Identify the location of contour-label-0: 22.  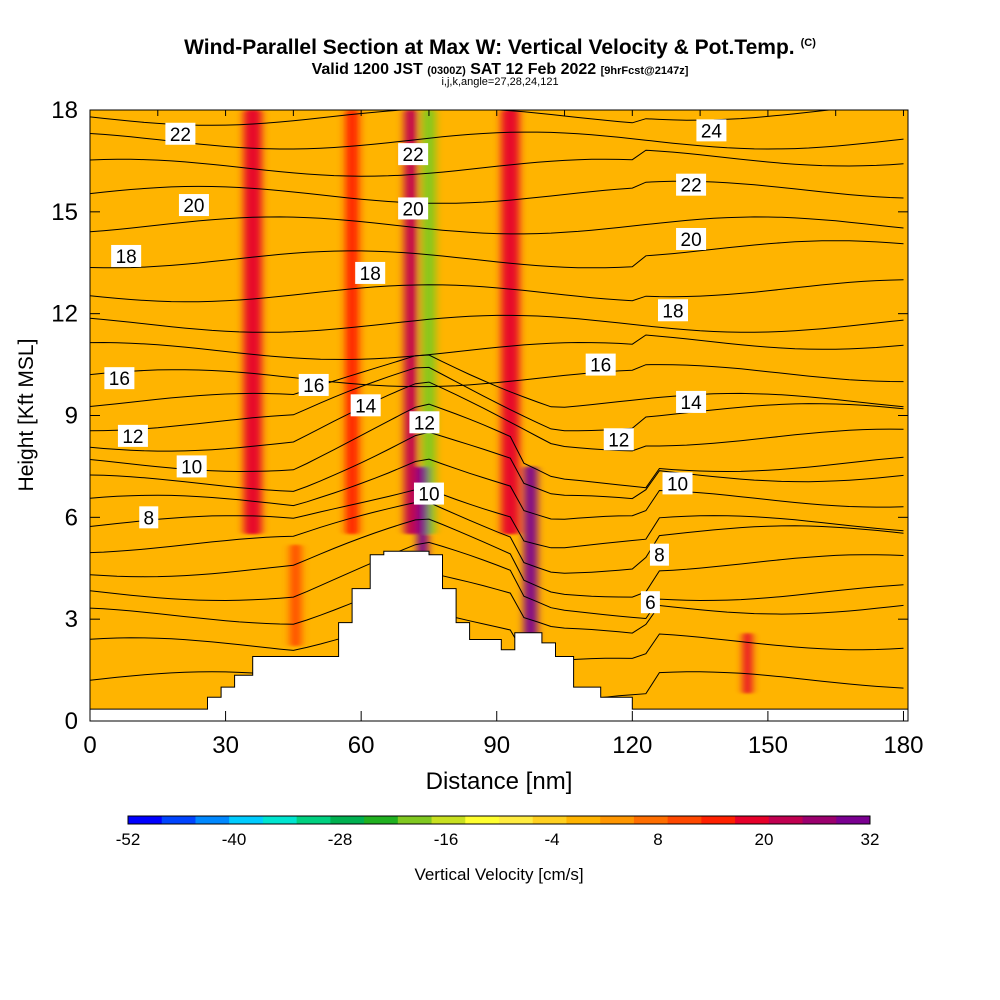
(180, 134).